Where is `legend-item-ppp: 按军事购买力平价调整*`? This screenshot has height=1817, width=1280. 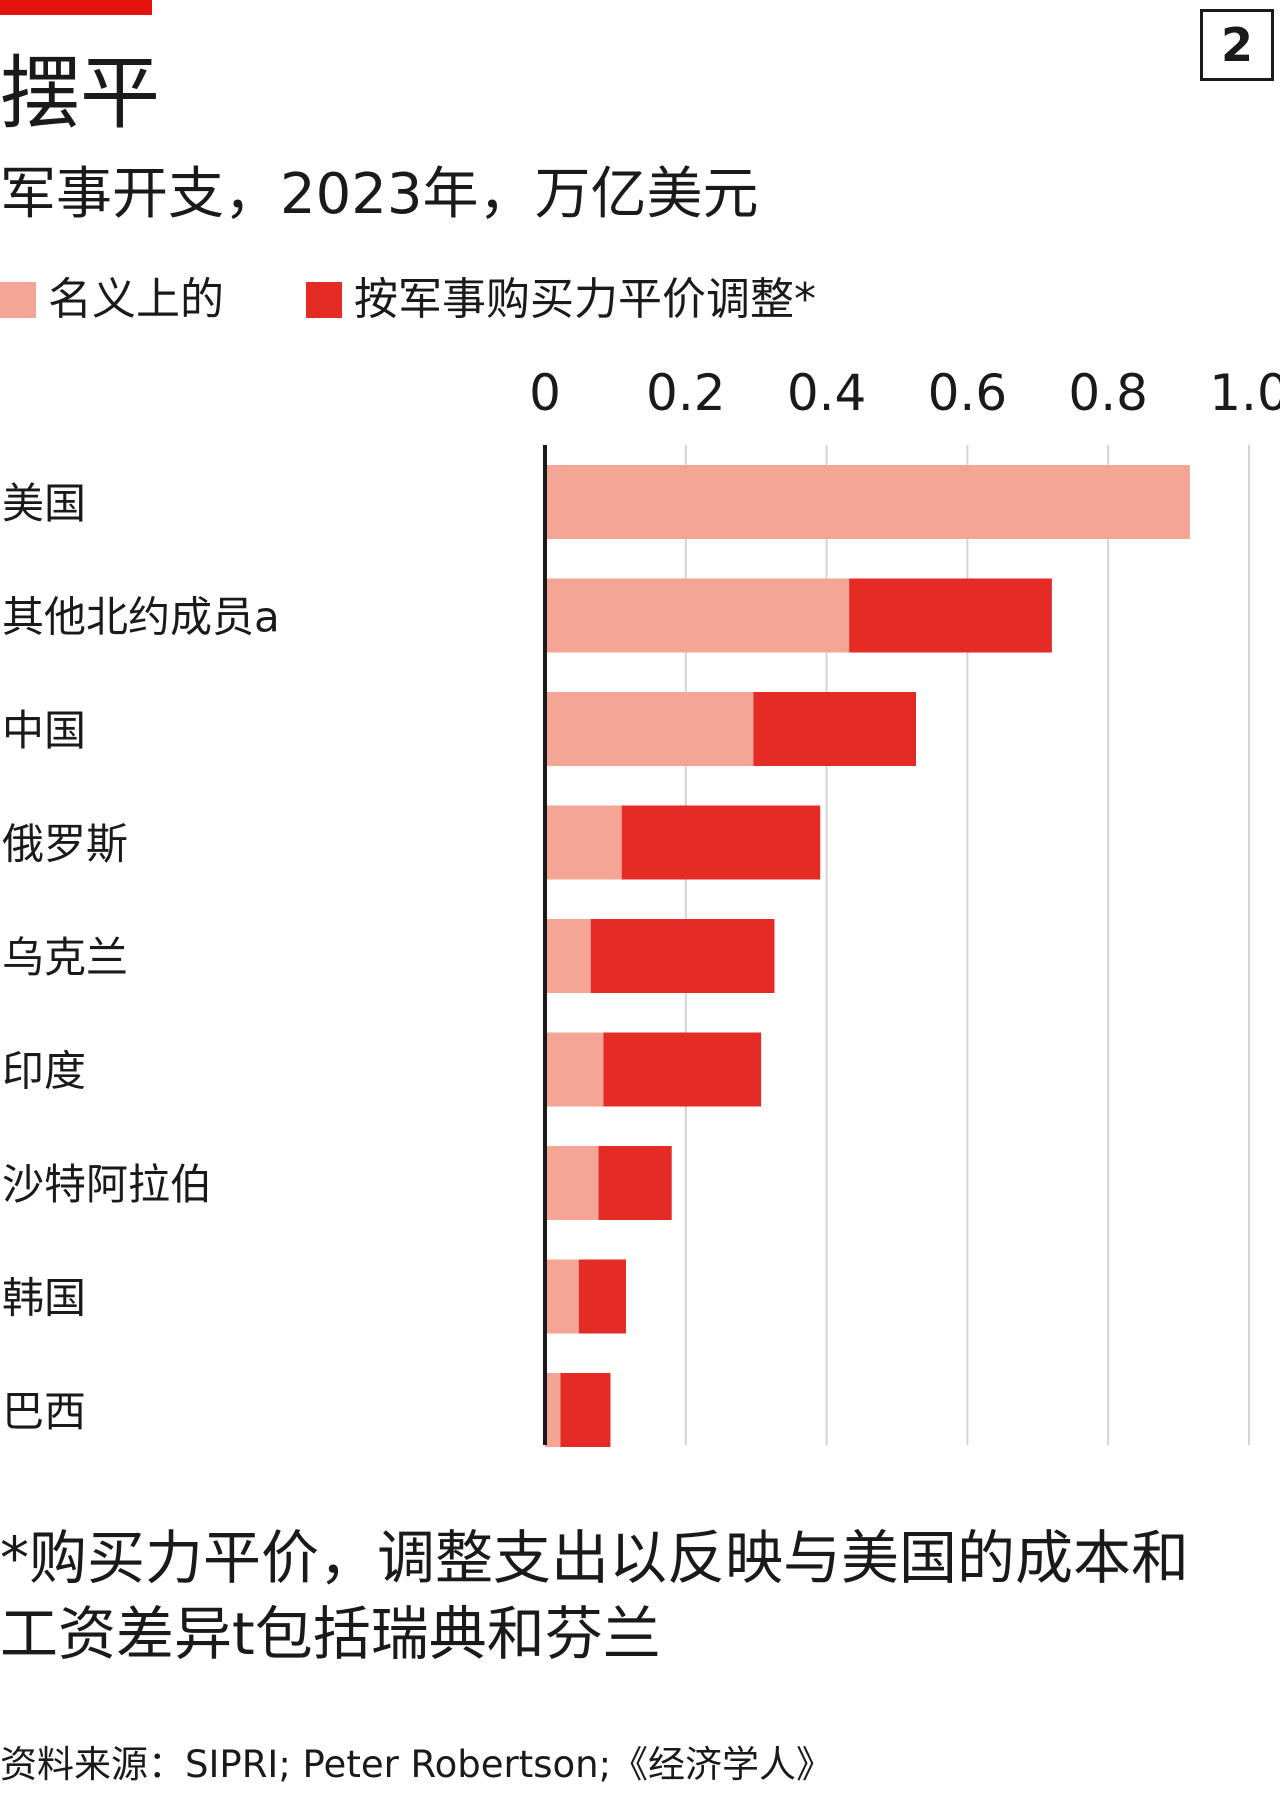 legend-item-ppp: 按军事购买力平价调整* is located at coordinates (561, 300).